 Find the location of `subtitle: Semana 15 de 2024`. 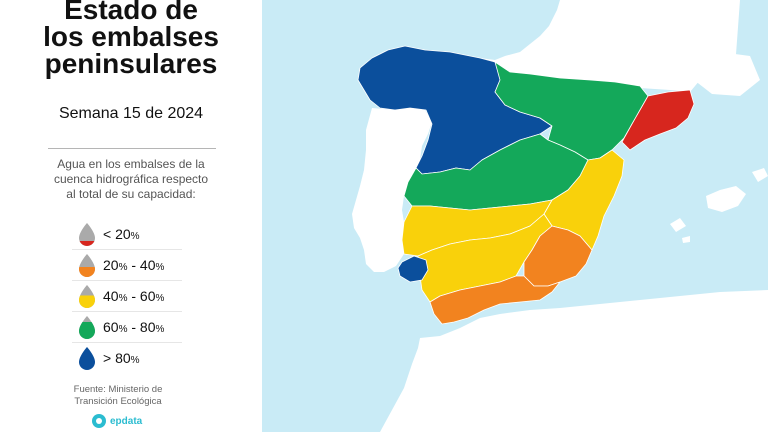

subtitle: Semana 15 de 2024 is located at coordinates (131, 113).